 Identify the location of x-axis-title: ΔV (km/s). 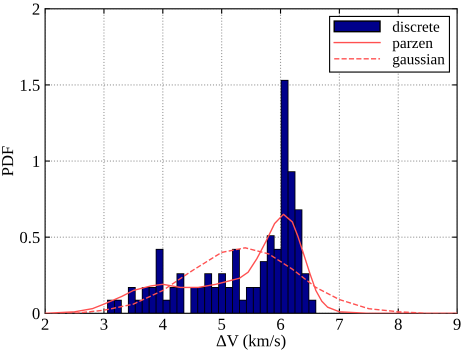
(251, 342).